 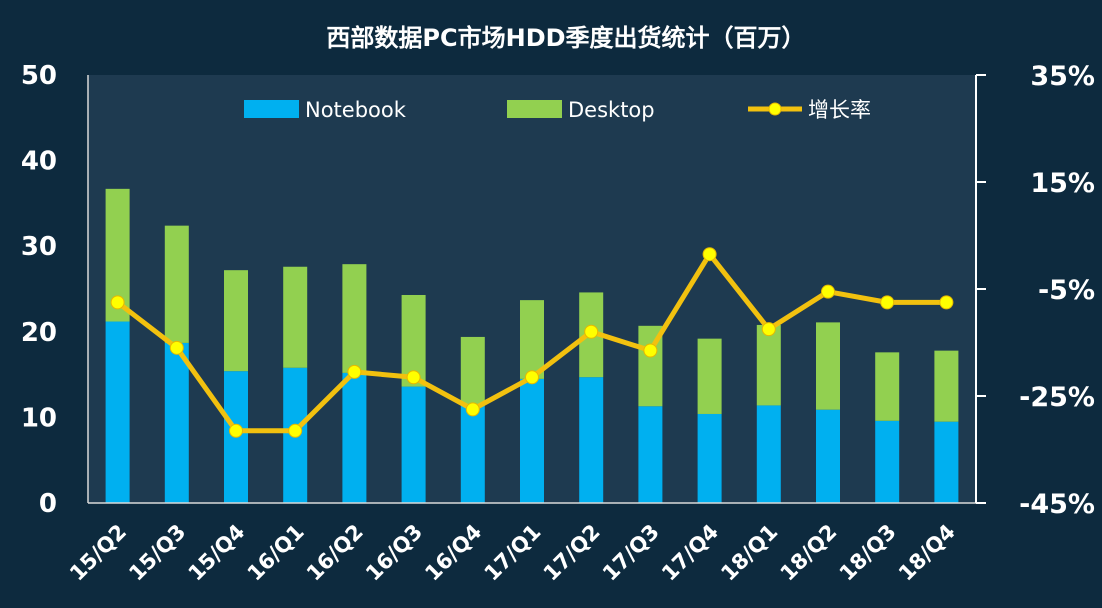 I want to click on y-left-tick-label: 20, so click(x=39, y=333).